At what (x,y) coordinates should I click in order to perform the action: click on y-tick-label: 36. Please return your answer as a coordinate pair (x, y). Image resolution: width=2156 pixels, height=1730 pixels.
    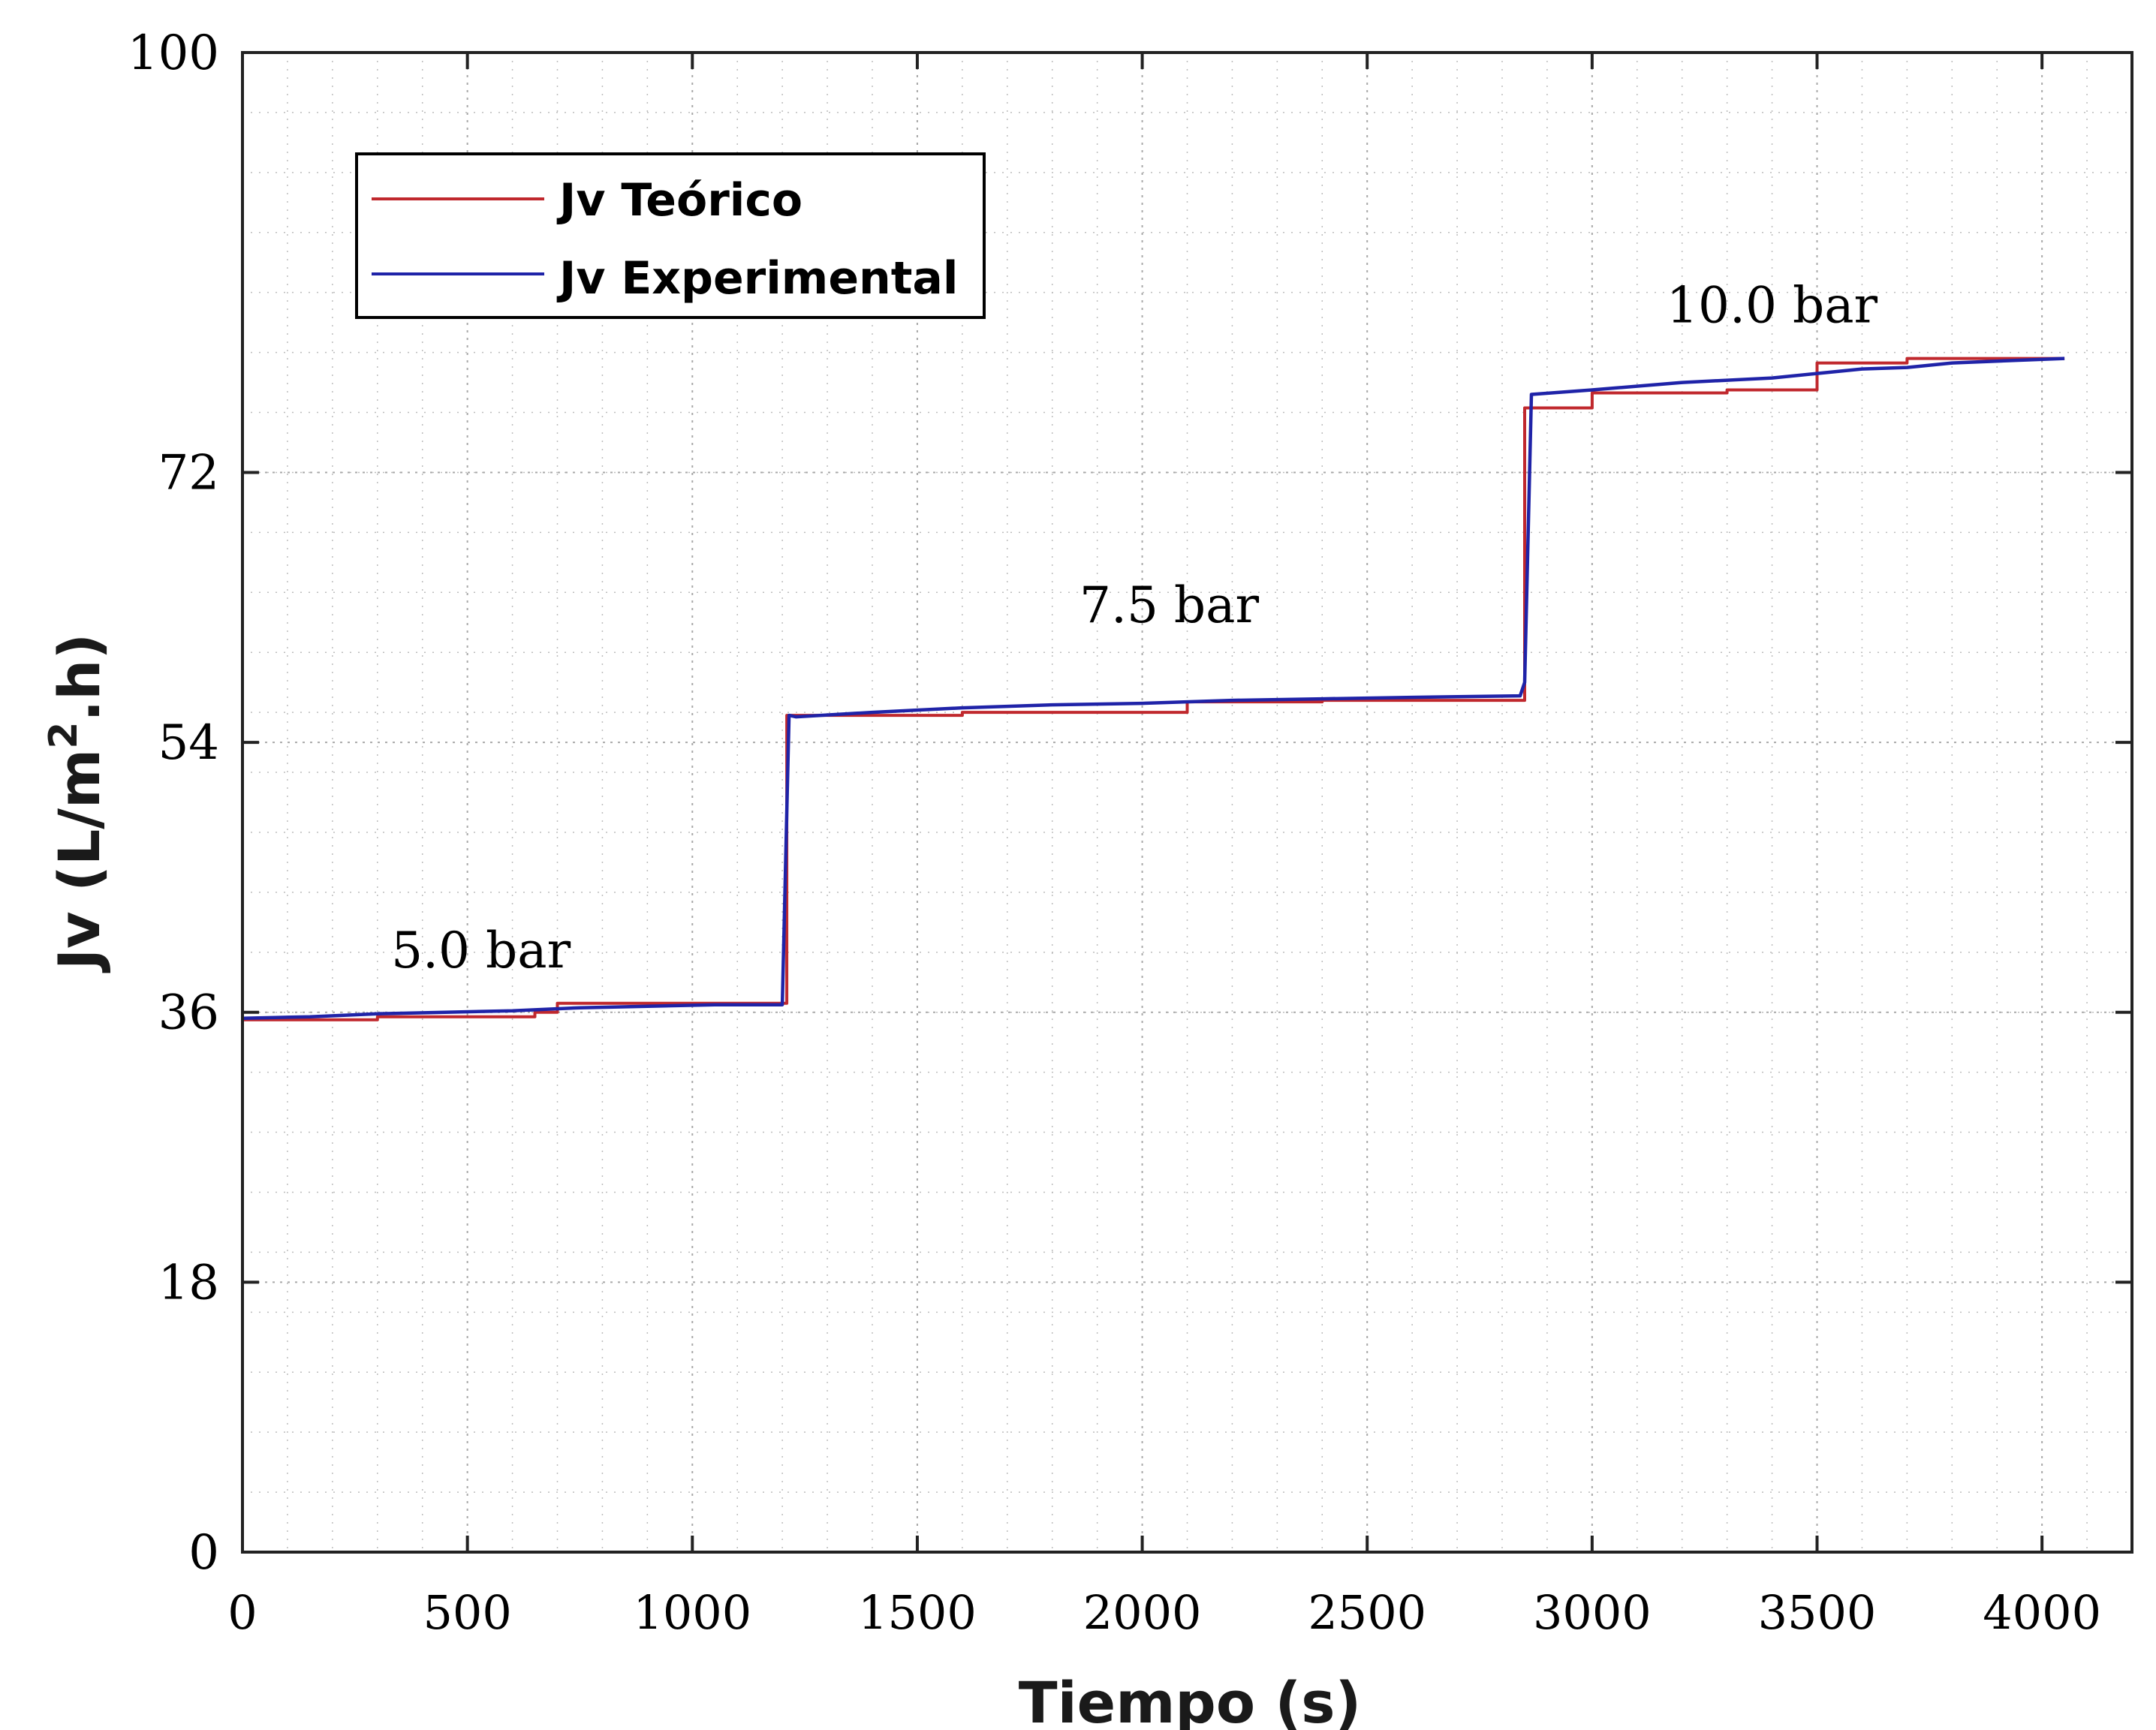
    Looking at the image, I should click on (188, 1013).